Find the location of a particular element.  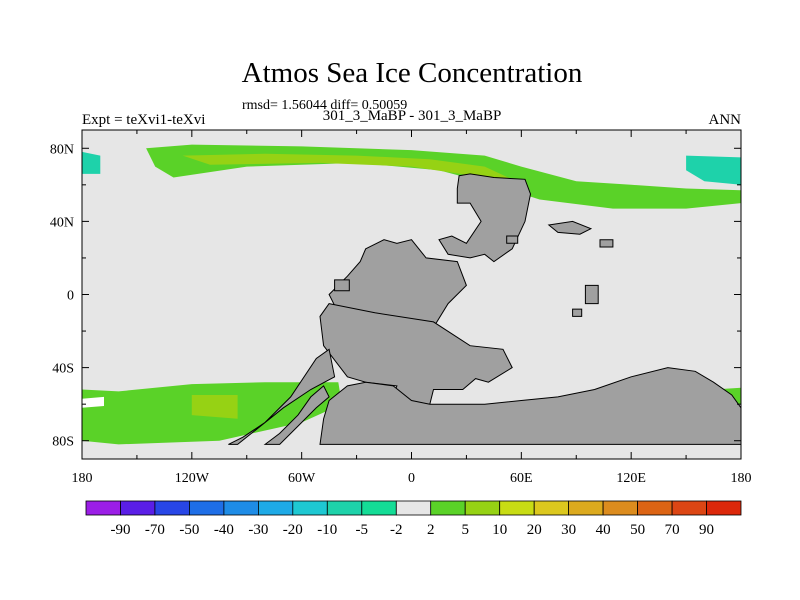

colorbar-label: 30 is located at coordinates (568, 530).